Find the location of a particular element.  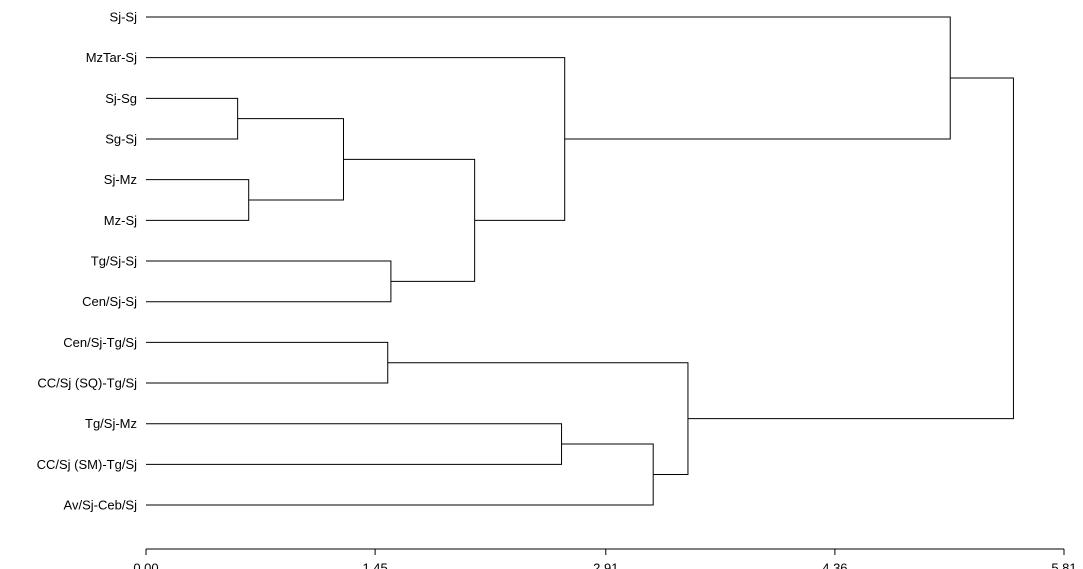

x-tick-label: 5,81 is located at coordinates (1063, 565).